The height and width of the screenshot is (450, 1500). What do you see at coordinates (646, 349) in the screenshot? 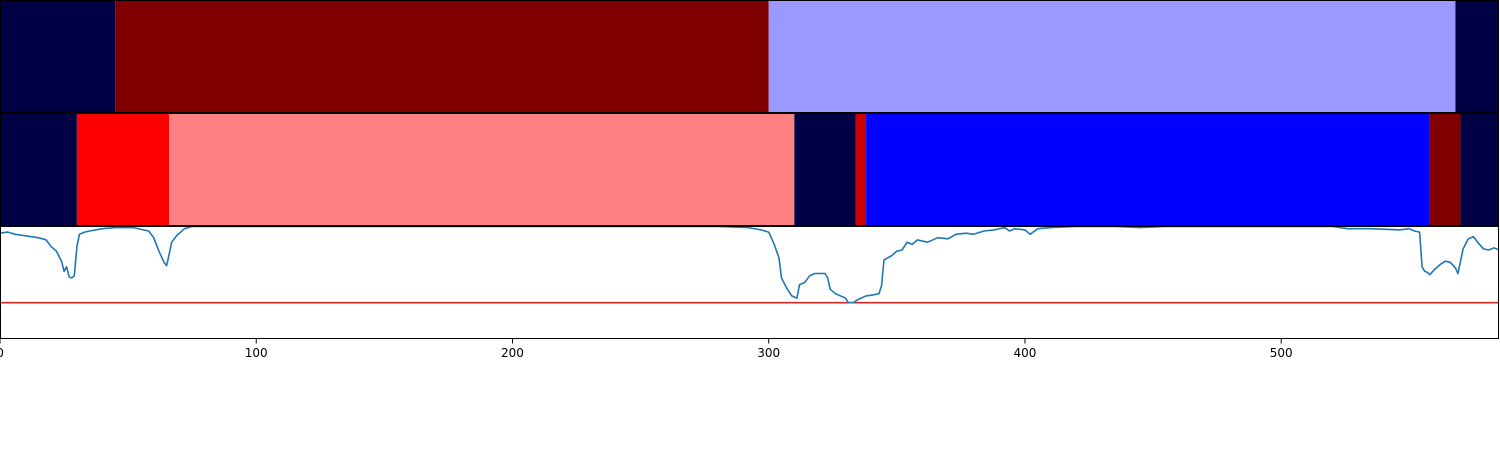
I see `x-axis: 0 100 200 300 400 500` at bounding box center [646, 349].